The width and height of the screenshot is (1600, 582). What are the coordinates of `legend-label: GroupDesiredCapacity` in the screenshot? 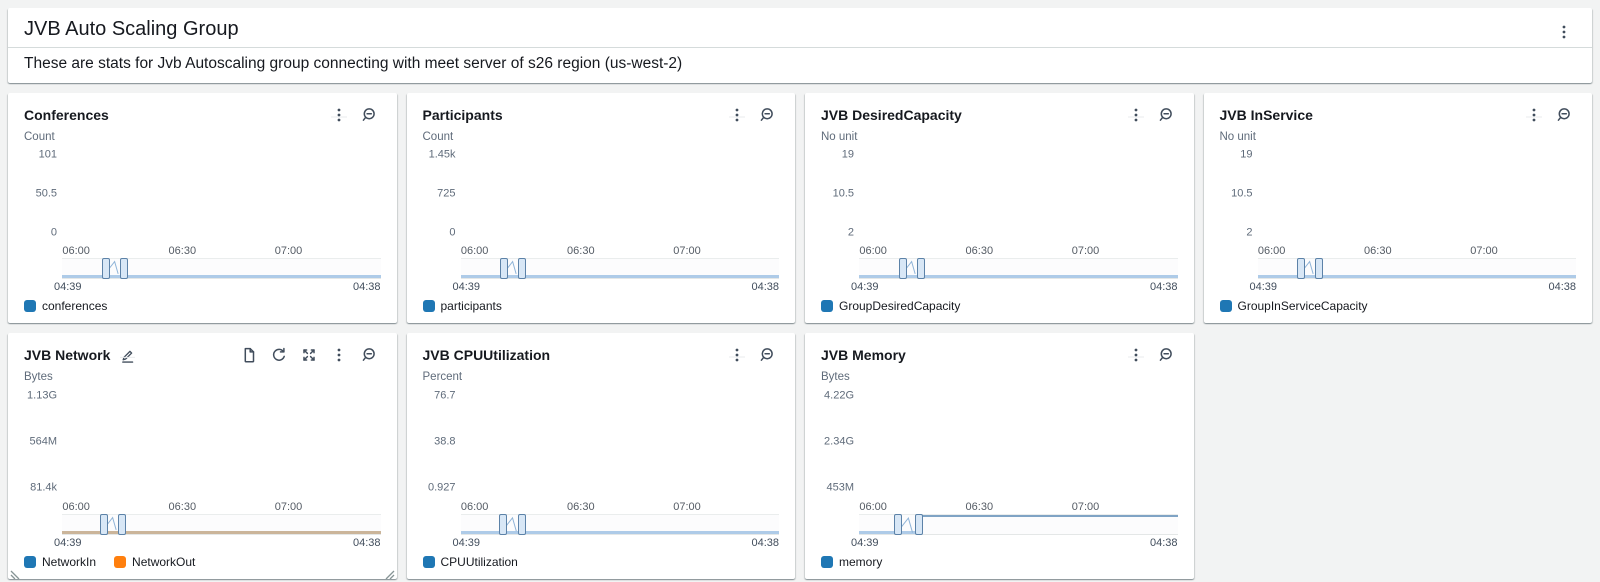 It's located at (900, 306).